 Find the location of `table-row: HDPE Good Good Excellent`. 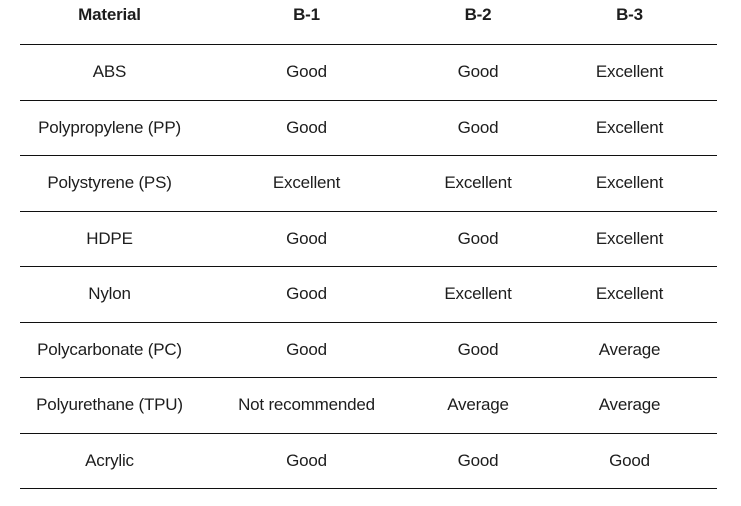

table-row: HDPE Good Good Excellent is located at coordinates (368, 239).